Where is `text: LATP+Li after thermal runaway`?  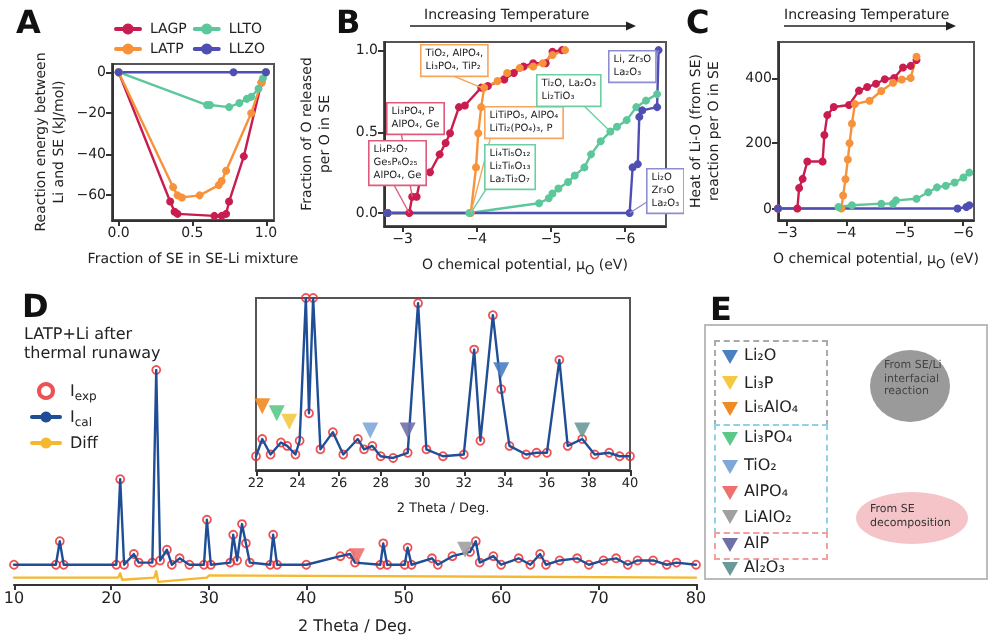 text: LATP+Li after thermal runaway is located at coordinates (93, 343).